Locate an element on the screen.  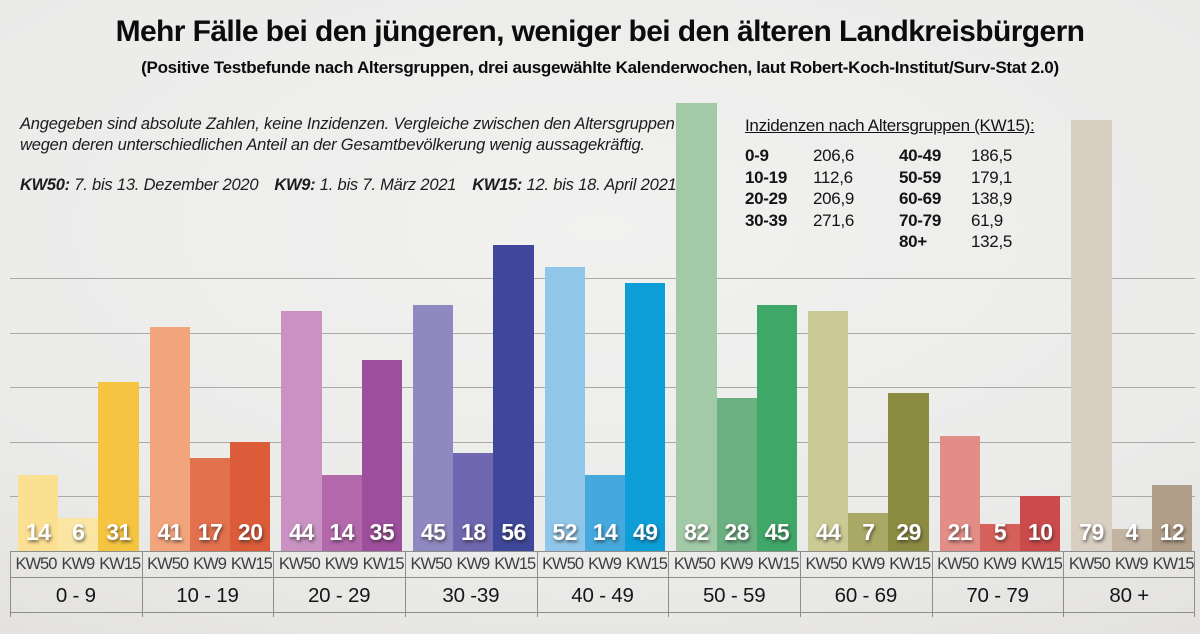
bar-group-10-19: 41 17 20 is located at coordinates (208, 323).